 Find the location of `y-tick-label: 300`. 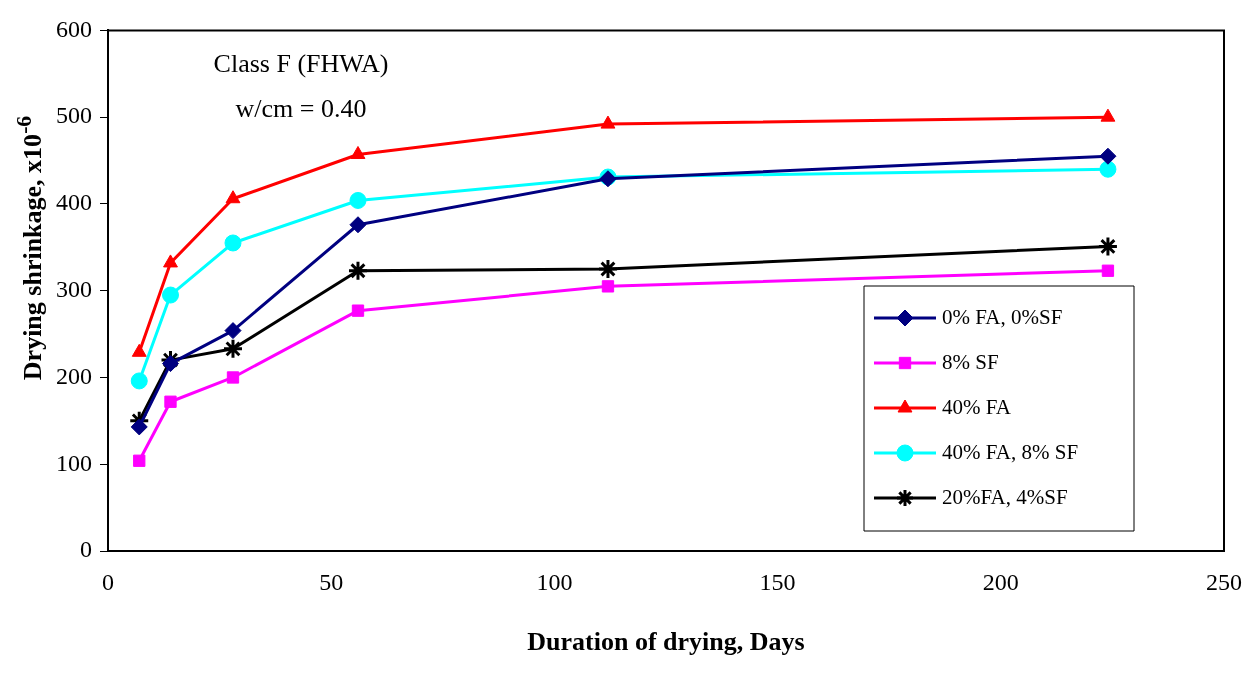

y-tick-label: 300 is located at coordinates (74, 289).